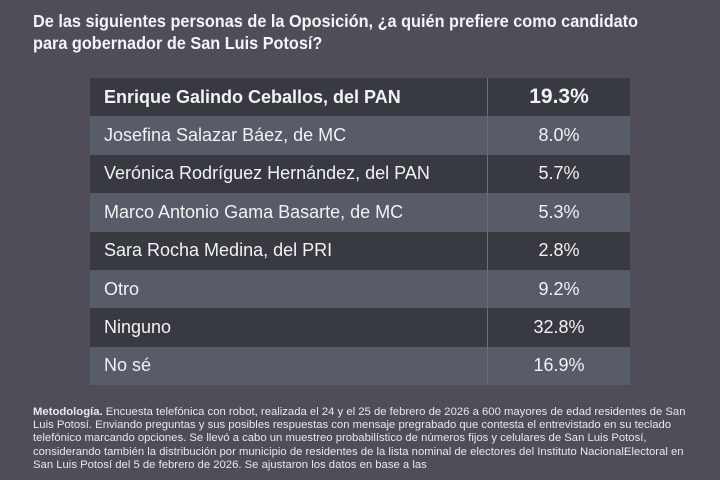 The image size is (720, 480). I want to click on table-row: Marco Antonio Gama Basarte, de MC 5.3%, so click(360, 212).